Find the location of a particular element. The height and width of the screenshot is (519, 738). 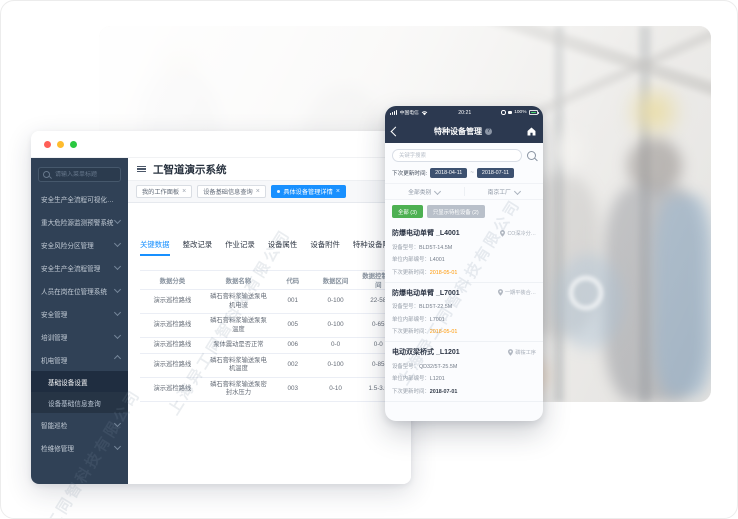

sidebar-submenu: 基础设备设置 设备基础信息查询 is located at coordinates (79, 392).